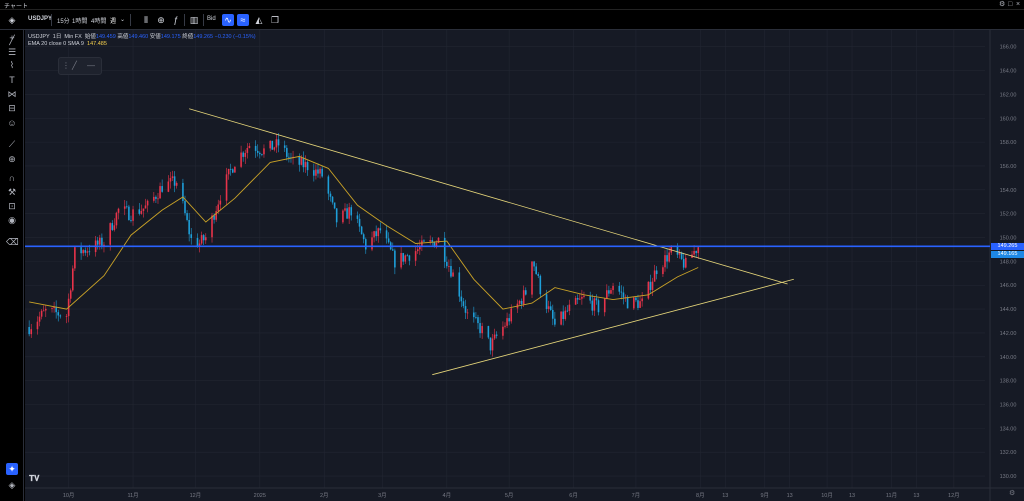 Image resolution: width=1024 pixels, height=501 pixels. What do you see at coordinates (91, 65) in the screenshot?
I see `hline-tool-icon: —` at bounding box center [91, 65].